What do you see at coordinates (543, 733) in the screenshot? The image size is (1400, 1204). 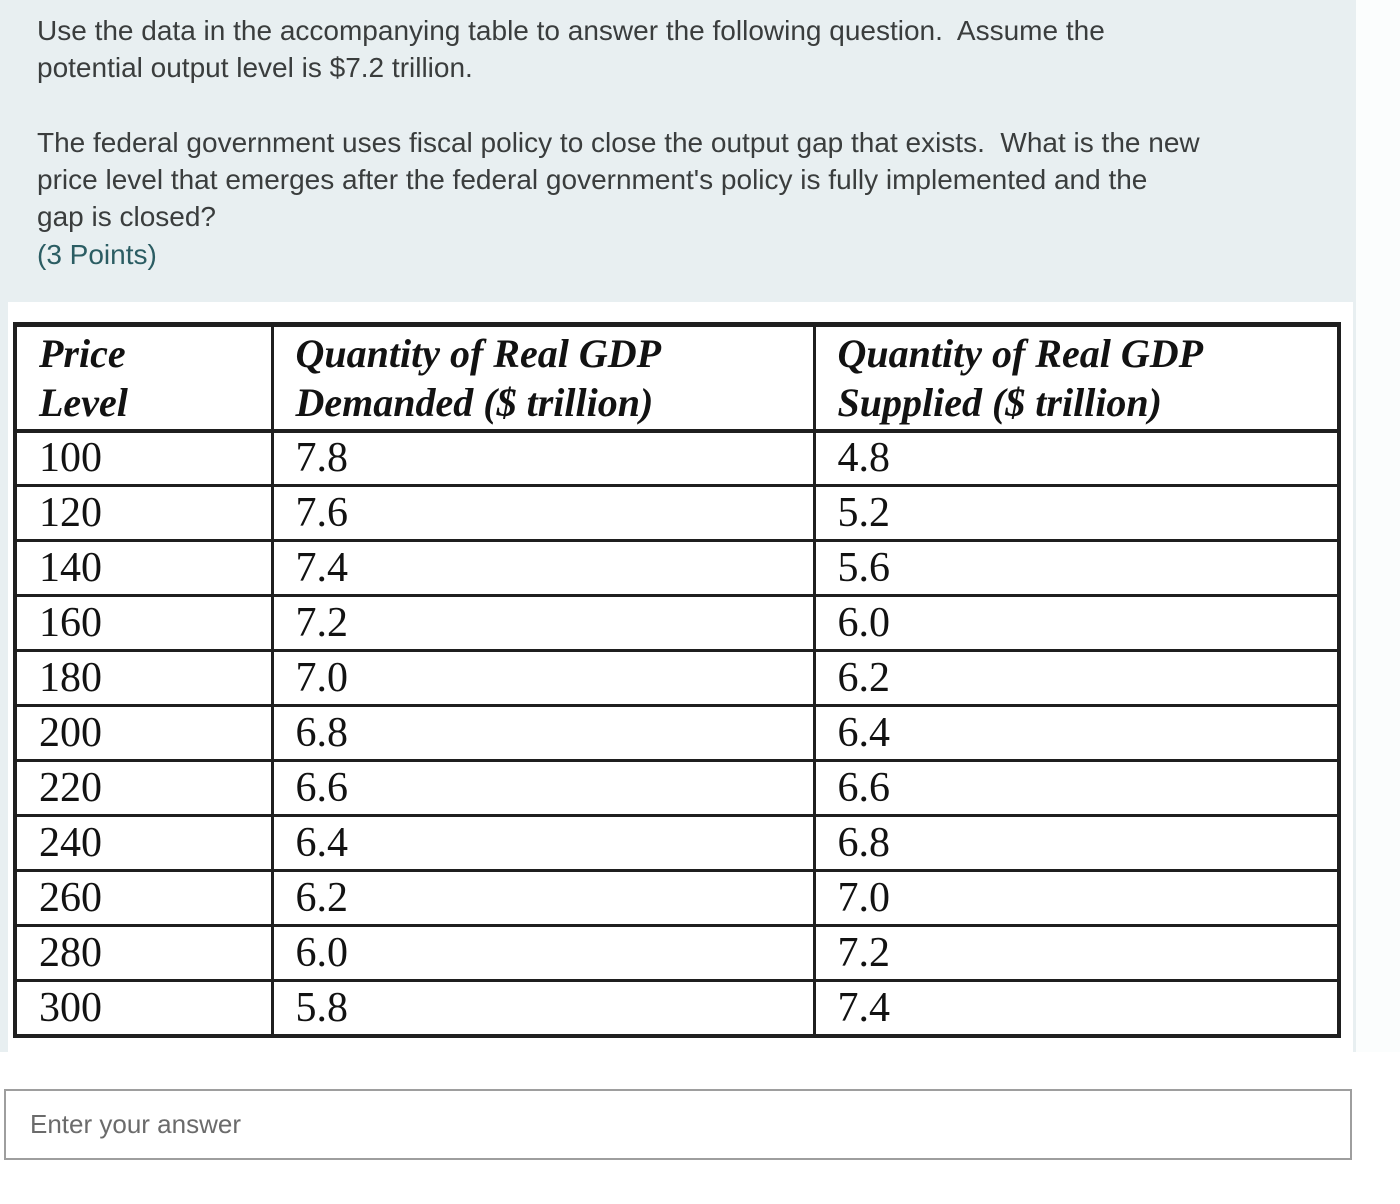 I see `cell-demanded: 6.8` at bounding box center [543, 733].